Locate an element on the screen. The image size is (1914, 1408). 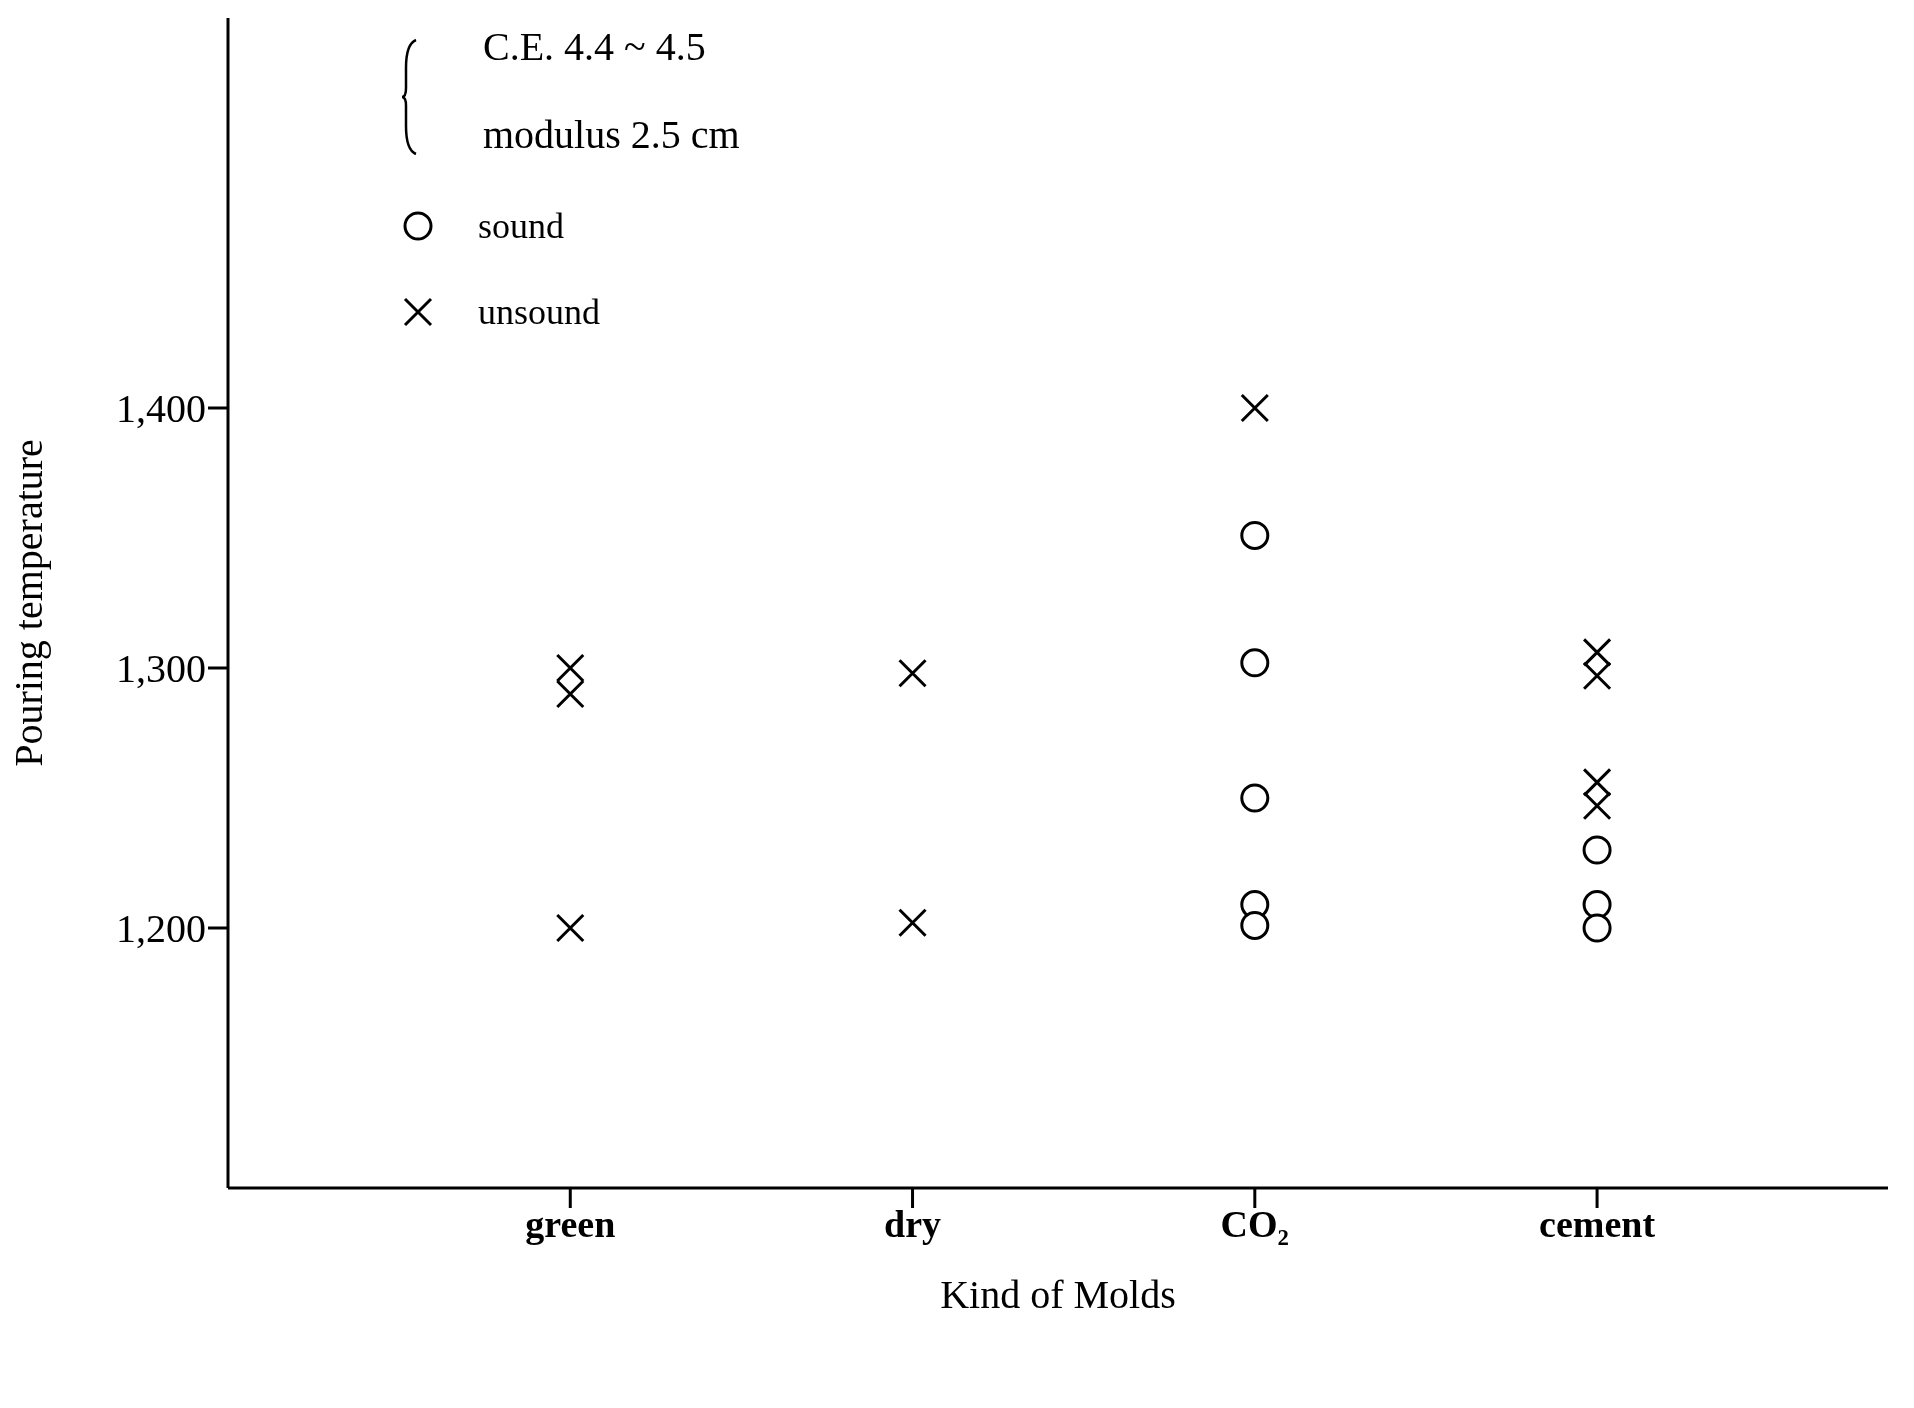
x-tick-label: dry is located at coordinates (913, 1223).